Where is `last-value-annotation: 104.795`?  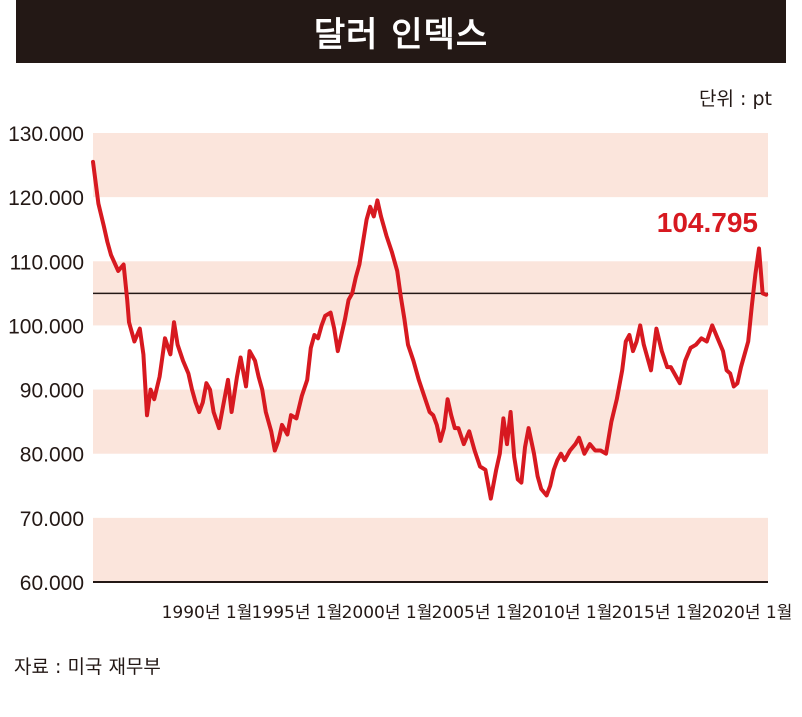 last-value-annotation: 104.795 is located at coordinates (707, 222).